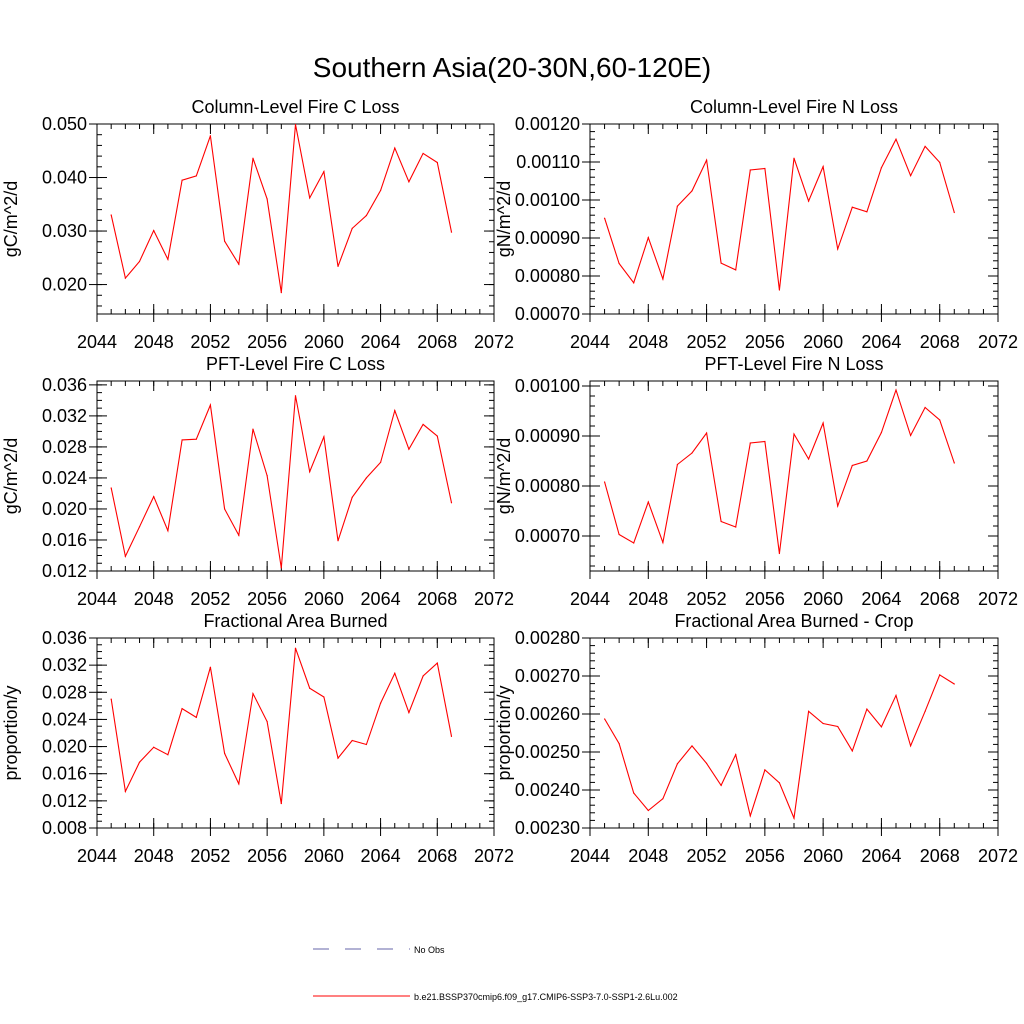 This screenshot has width=1024, height=1024. I want to click on y-tick-label: 0.00100, so click(547, 200).